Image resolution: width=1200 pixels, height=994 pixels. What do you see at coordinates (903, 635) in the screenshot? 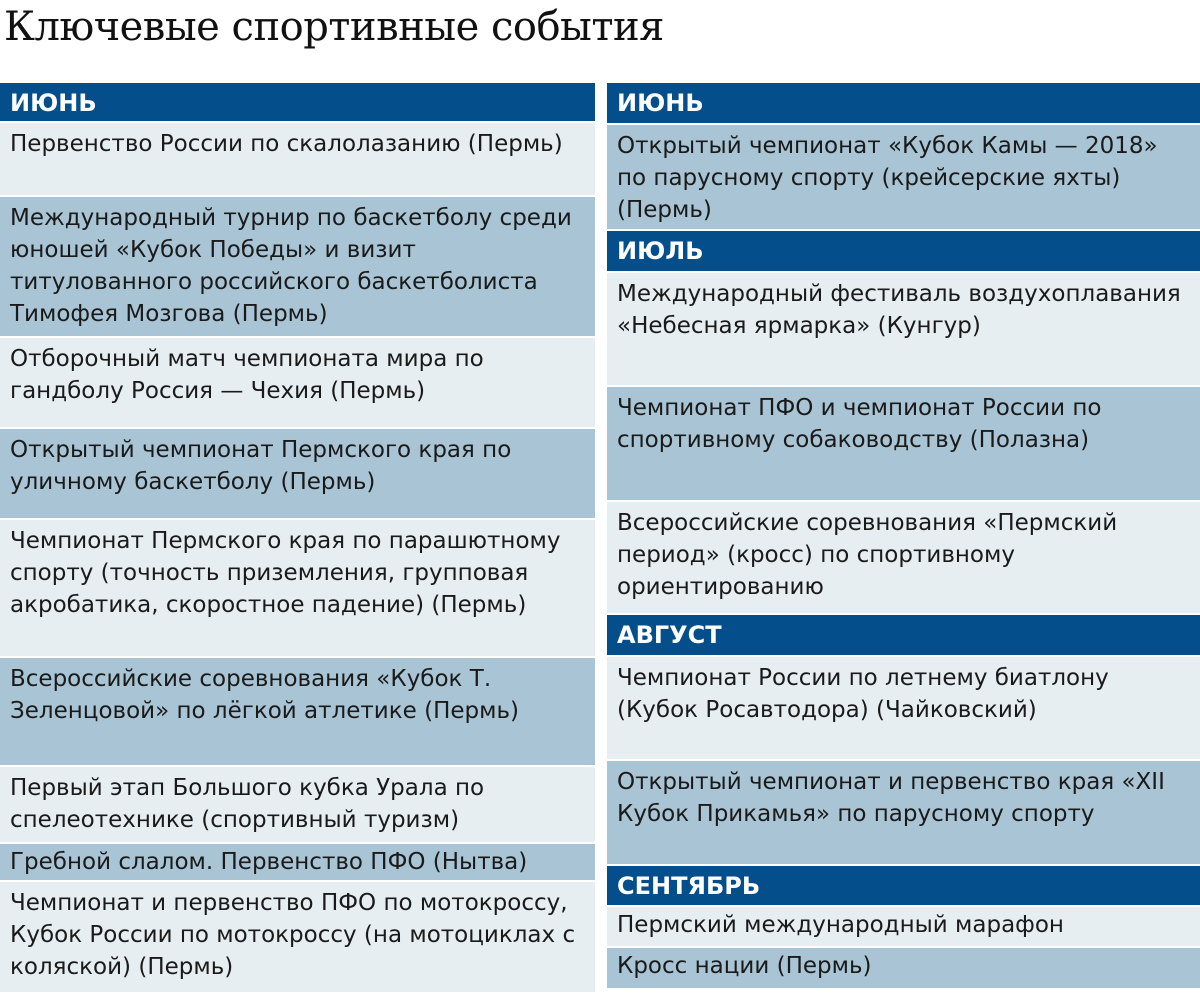
I see `month-header-august: АВГУСТ` at bounding box center [903, 635].